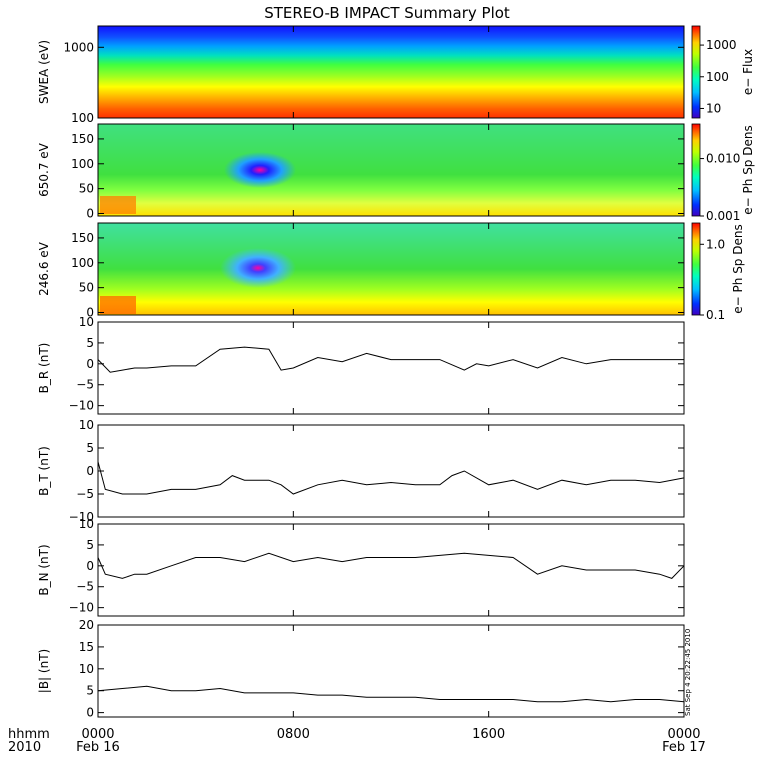 This screenshot has height=780, width=780. Describe the element at coordinates (723, 159) in the screenshot. I see `colorbar-tick-label: 0.010` at that location.